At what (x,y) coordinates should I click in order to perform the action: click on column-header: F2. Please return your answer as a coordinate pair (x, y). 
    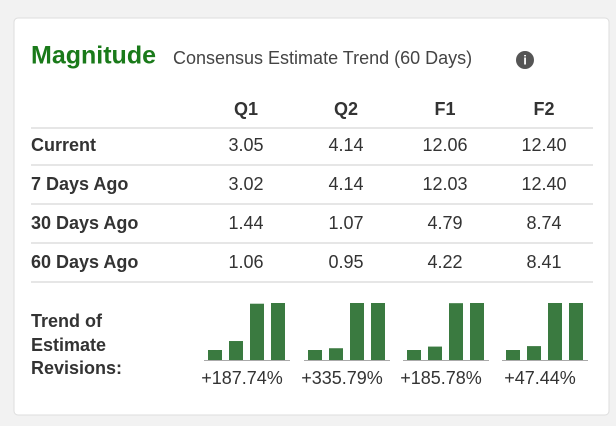
    Looking at the image, I should click on (543, 109).